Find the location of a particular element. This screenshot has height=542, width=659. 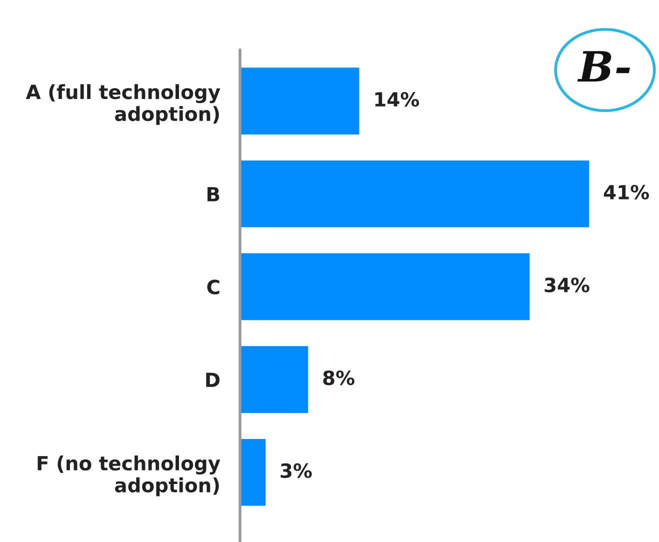

data-label: 8% is located at coordinates (338, 378).